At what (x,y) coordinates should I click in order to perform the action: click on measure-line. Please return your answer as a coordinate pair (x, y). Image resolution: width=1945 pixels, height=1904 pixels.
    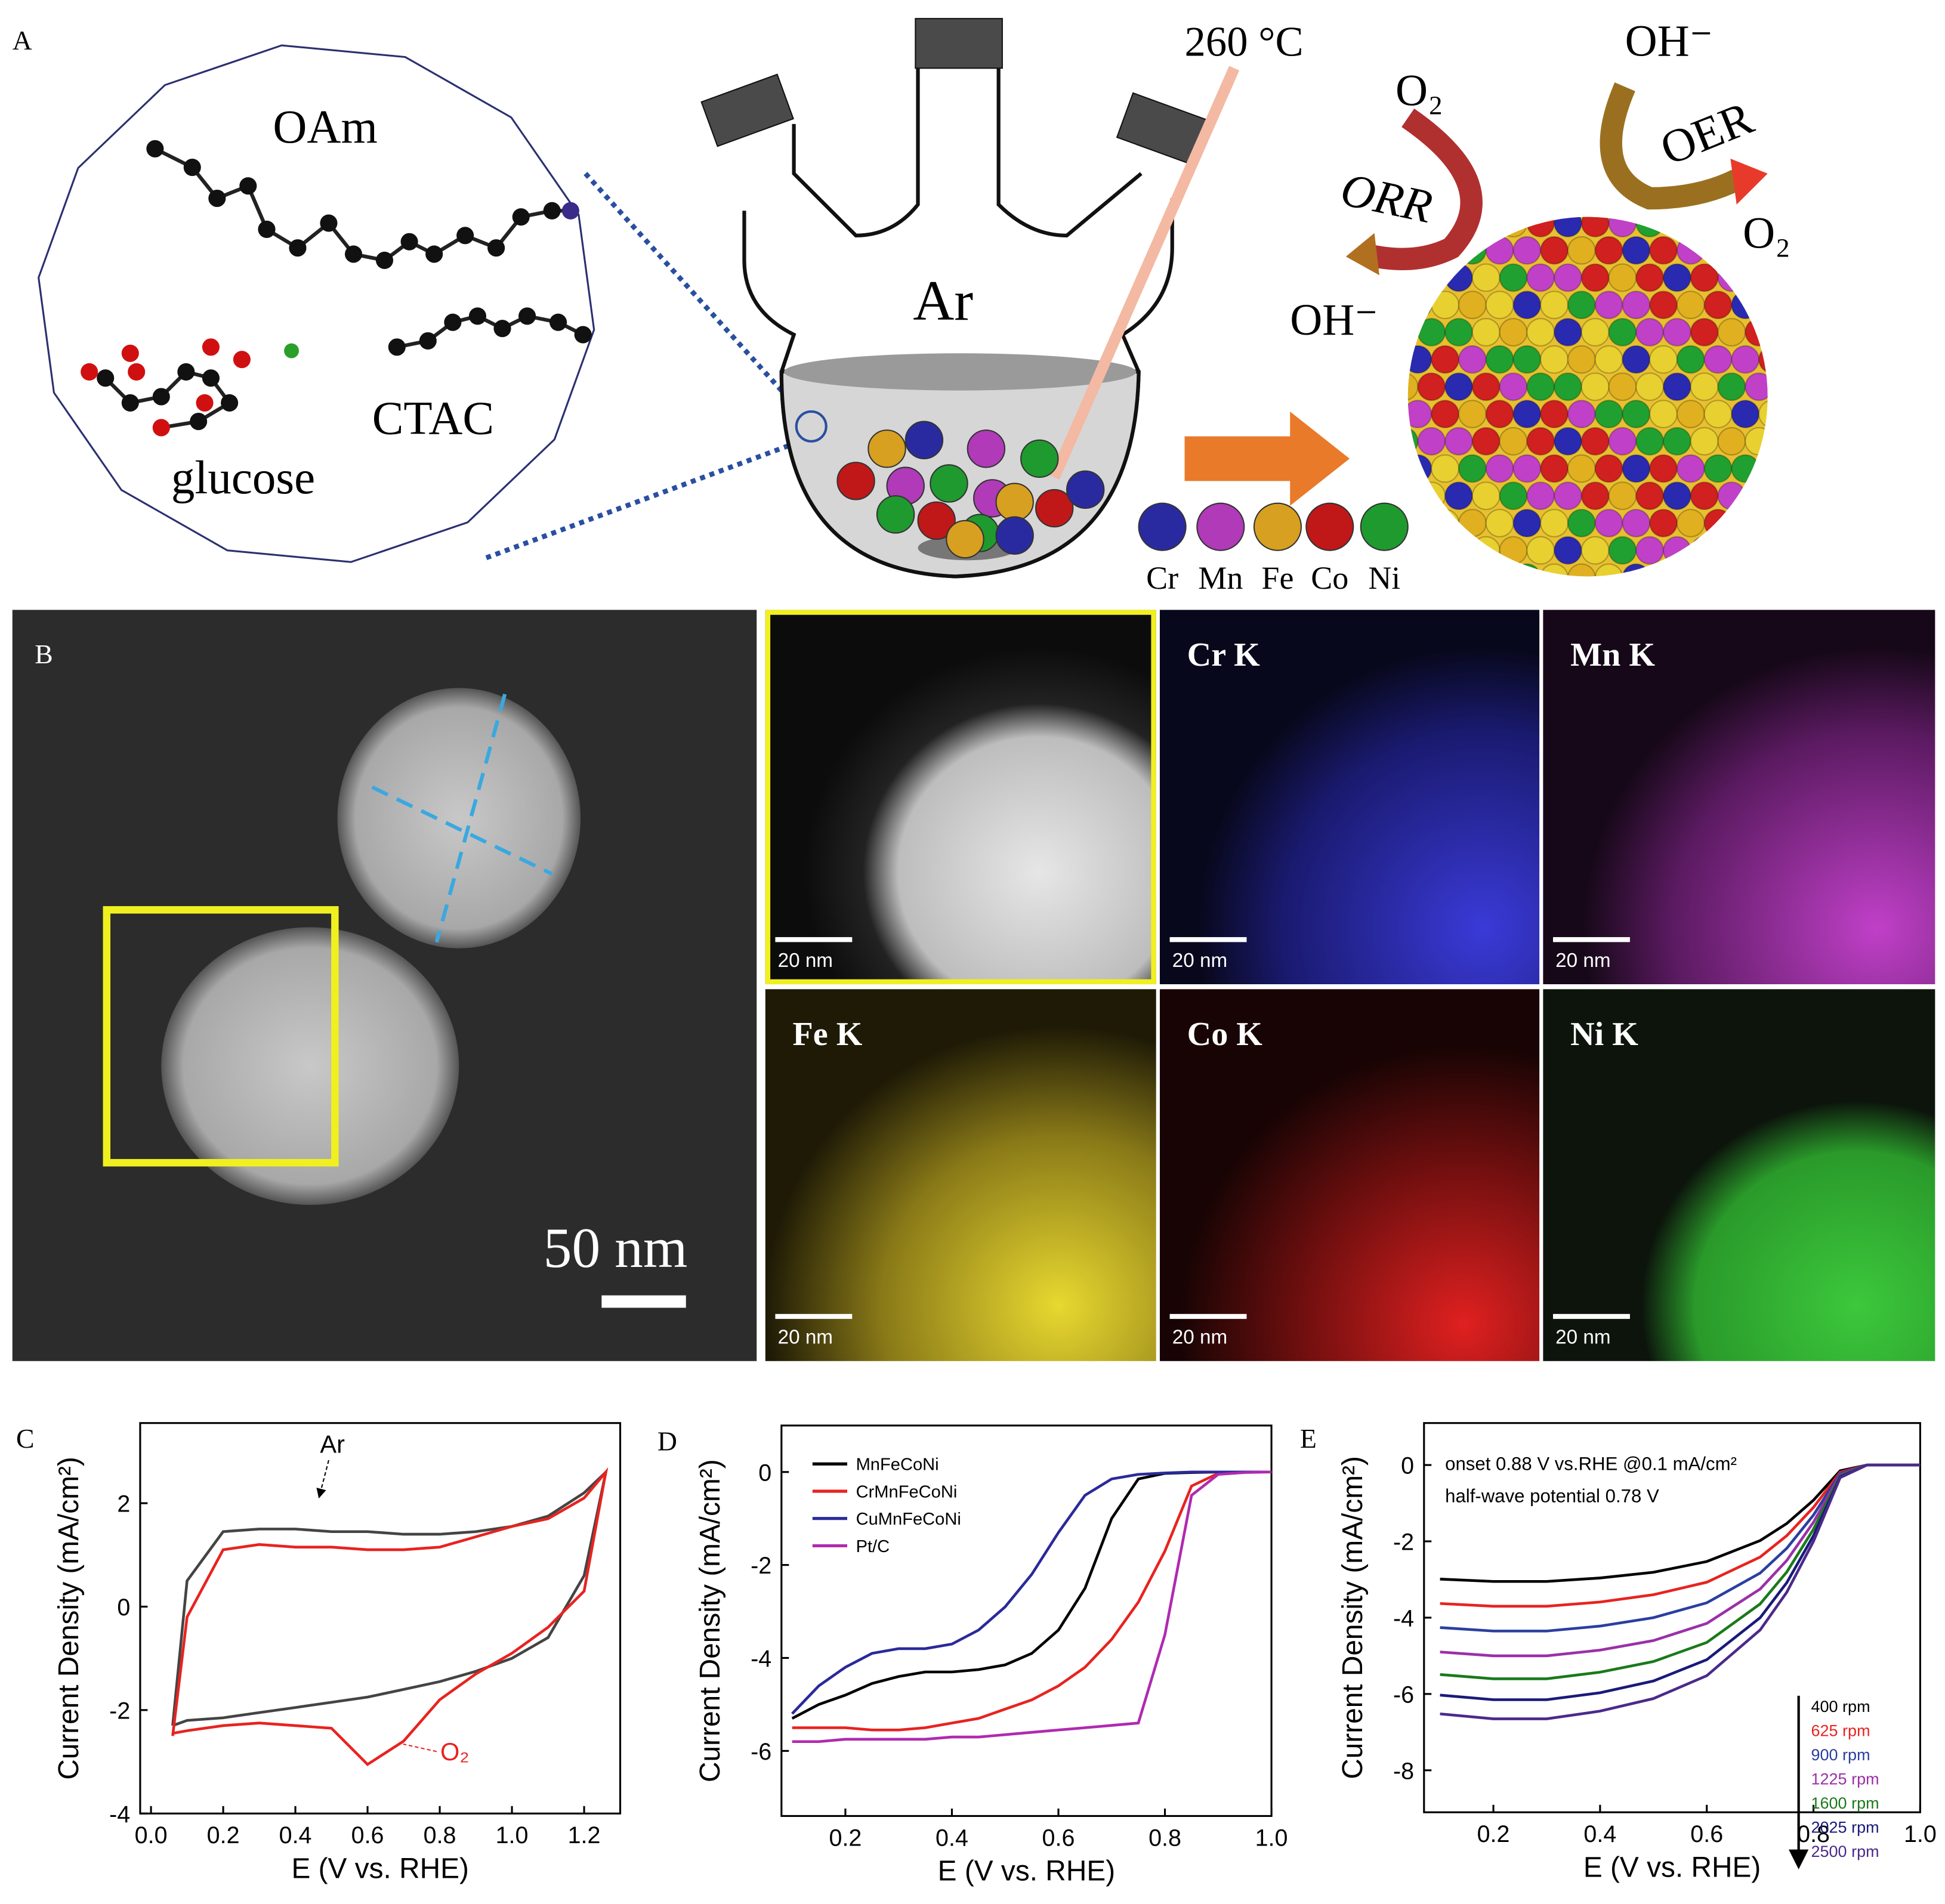
    Looking at the image, I should click on (462, 830).